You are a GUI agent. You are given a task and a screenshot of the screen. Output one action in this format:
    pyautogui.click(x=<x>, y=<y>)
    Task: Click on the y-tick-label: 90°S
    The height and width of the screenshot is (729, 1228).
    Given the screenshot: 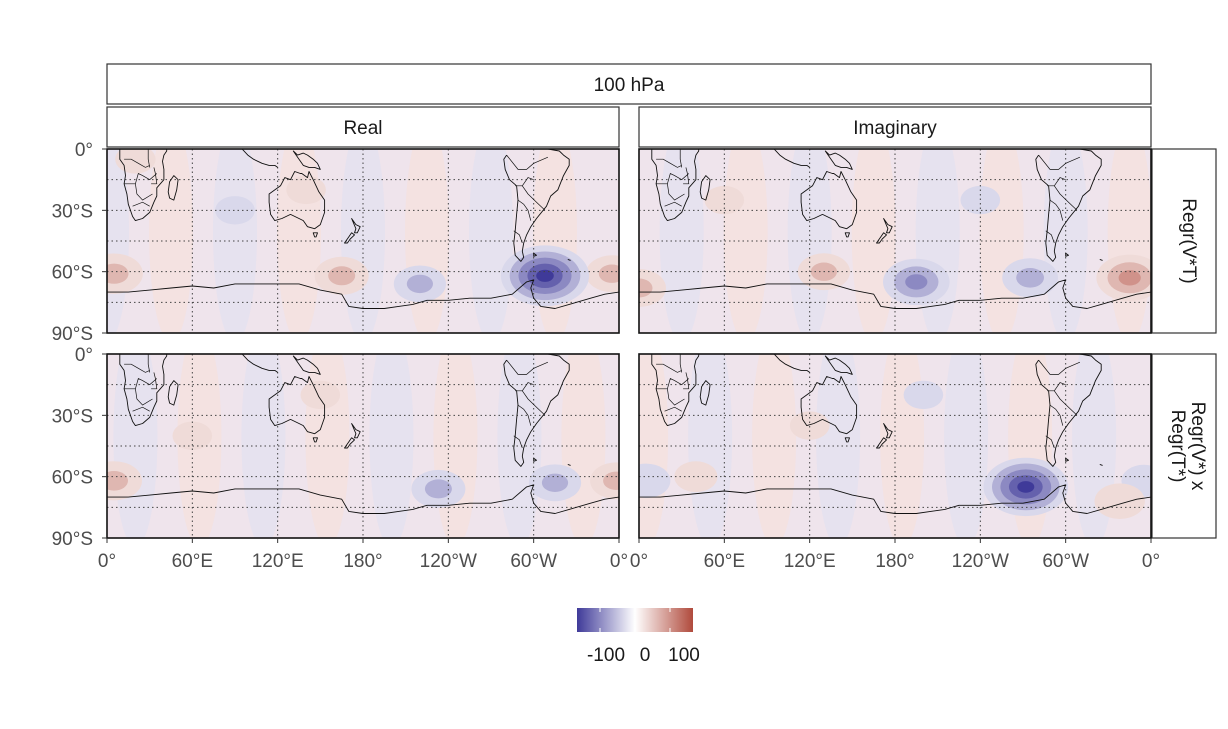 What is the action you would take?
    pyautogui.click(x=72, y=539)
    